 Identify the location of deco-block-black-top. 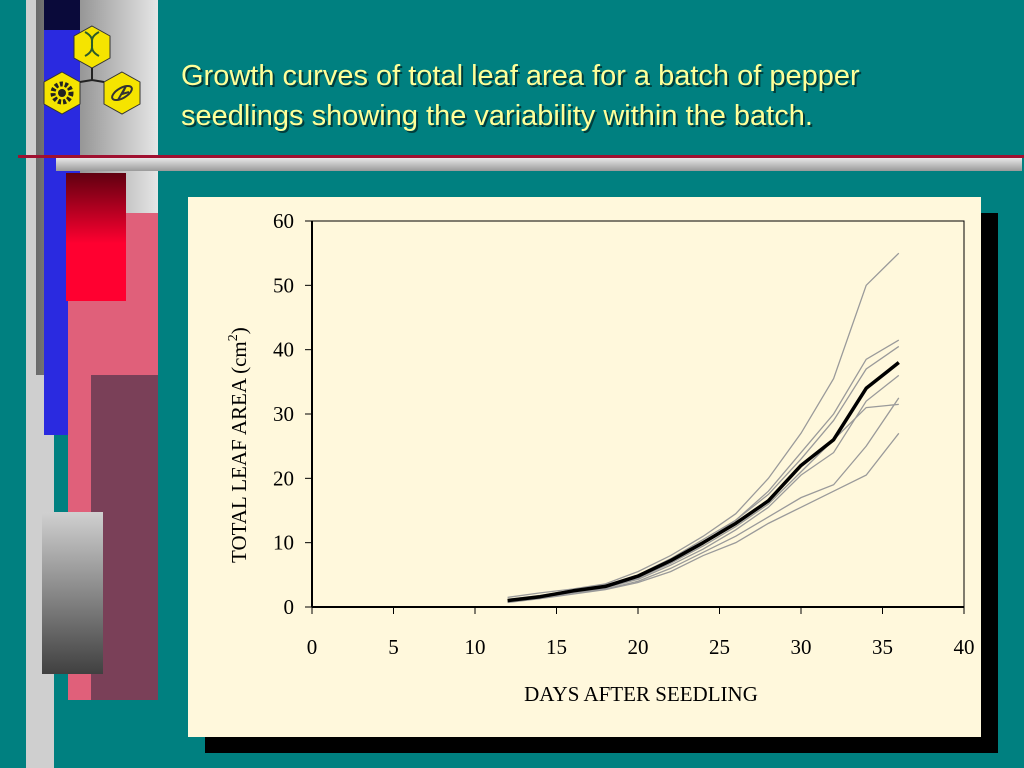
(62, 15).